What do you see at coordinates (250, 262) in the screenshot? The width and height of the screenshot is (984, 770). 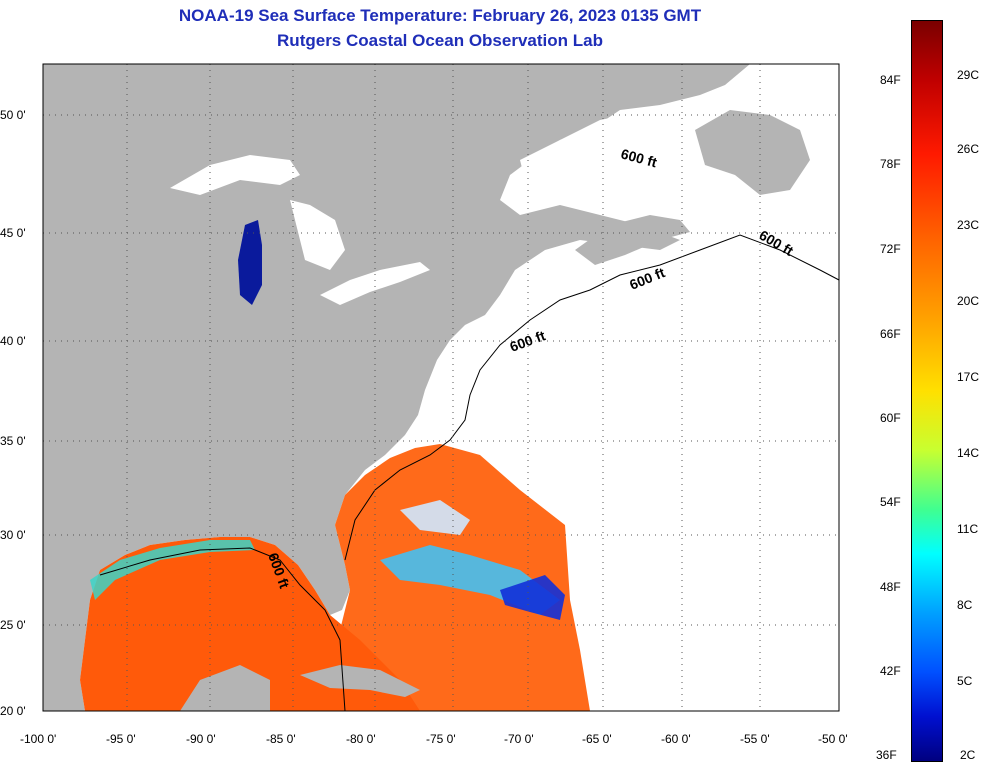 I see `lake-michigan` at bounding box center [250, 262].